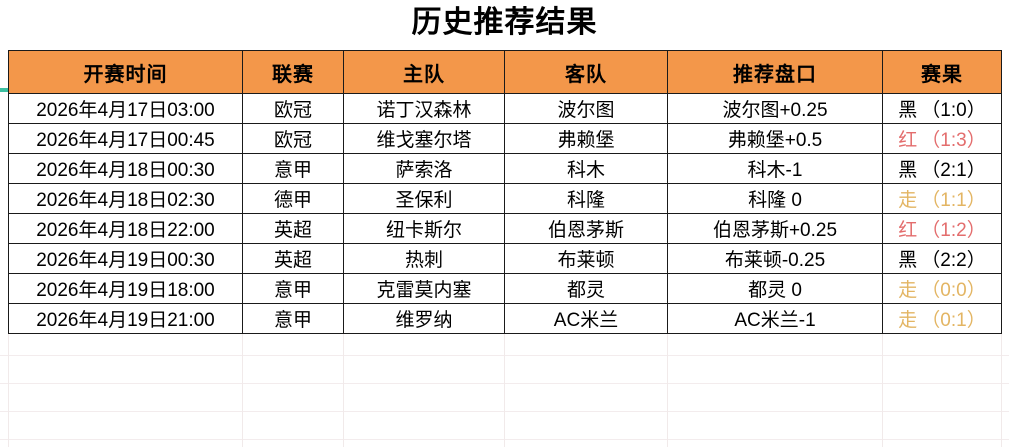  What do you see at coordinates (775, 288) in the screenshot?
I see `cell-line: 都灵 0` at bounding box center [775, 288].